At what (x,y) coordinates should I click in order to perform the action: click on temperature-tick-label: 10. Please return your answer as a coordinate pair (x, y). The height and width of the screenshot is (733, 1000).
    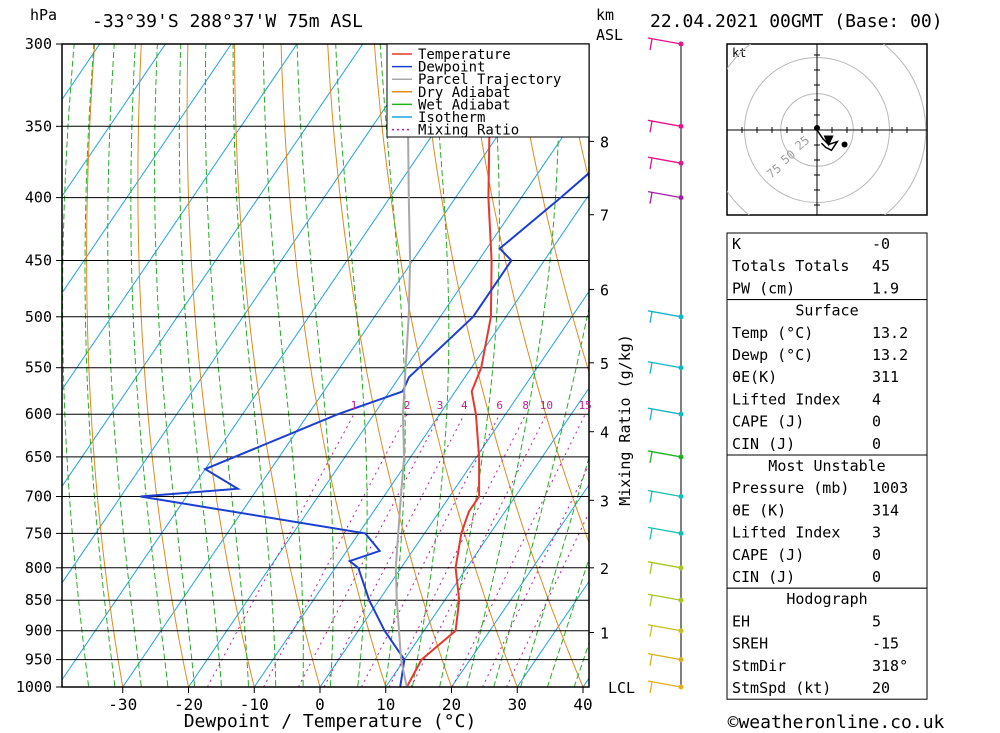
    Looking at the image, I should click on (385, 704).